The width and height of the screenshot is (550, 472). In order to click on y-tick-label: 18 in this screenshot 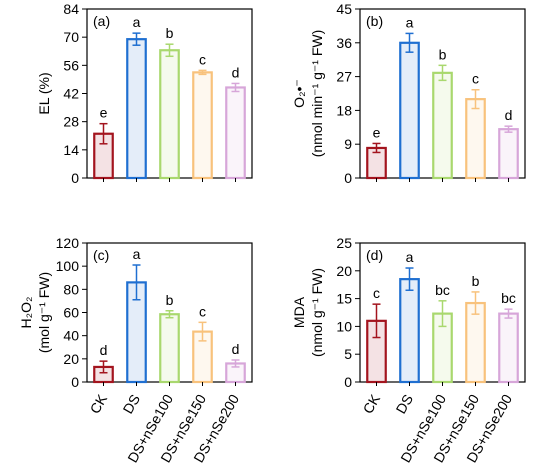, I will do `click(344, 110)`.